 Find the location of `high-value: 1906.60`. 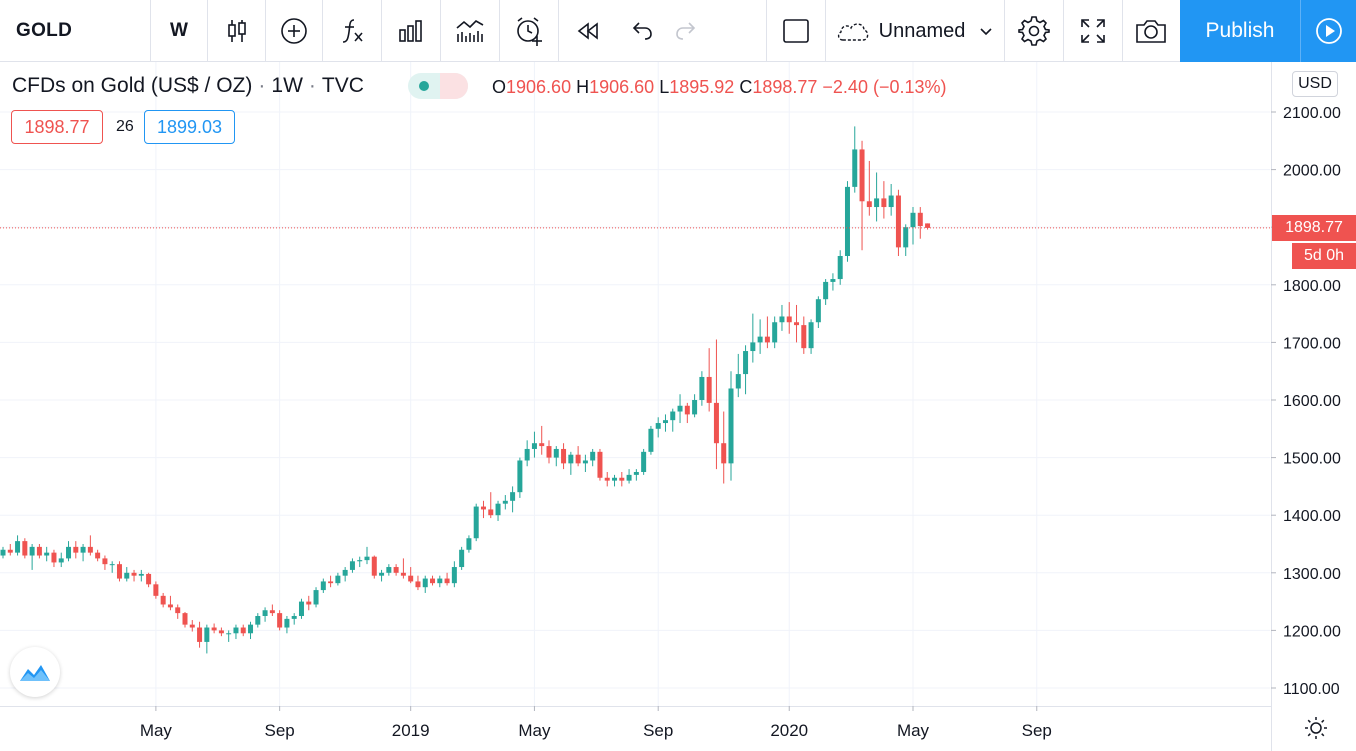

high-value: 1906.60 is located at coordinates (622, 87).